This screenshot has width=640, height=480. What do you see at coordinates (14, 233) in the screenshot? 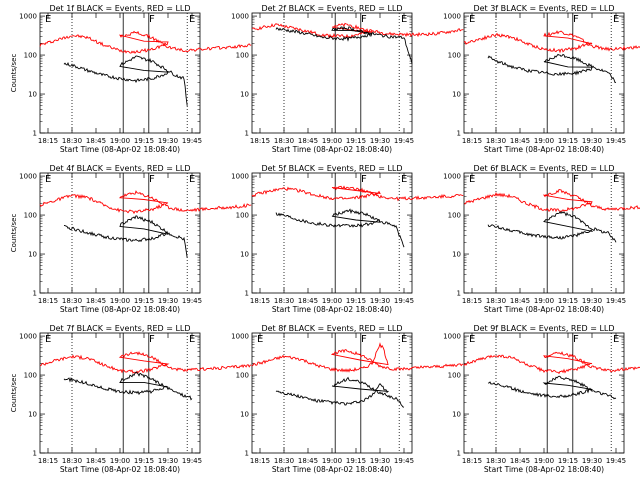
I see `y-axis-label: Counts/sec` at bounding box center [14, 233].